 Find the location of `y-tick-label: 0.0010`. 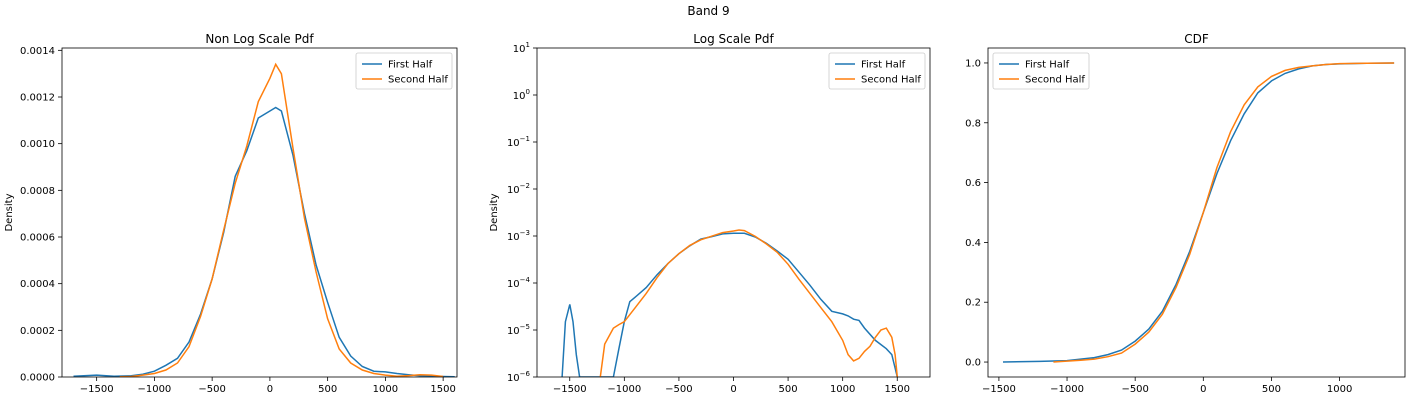

y-tick-label: 0.0010 is located at coordinates (37, 144).